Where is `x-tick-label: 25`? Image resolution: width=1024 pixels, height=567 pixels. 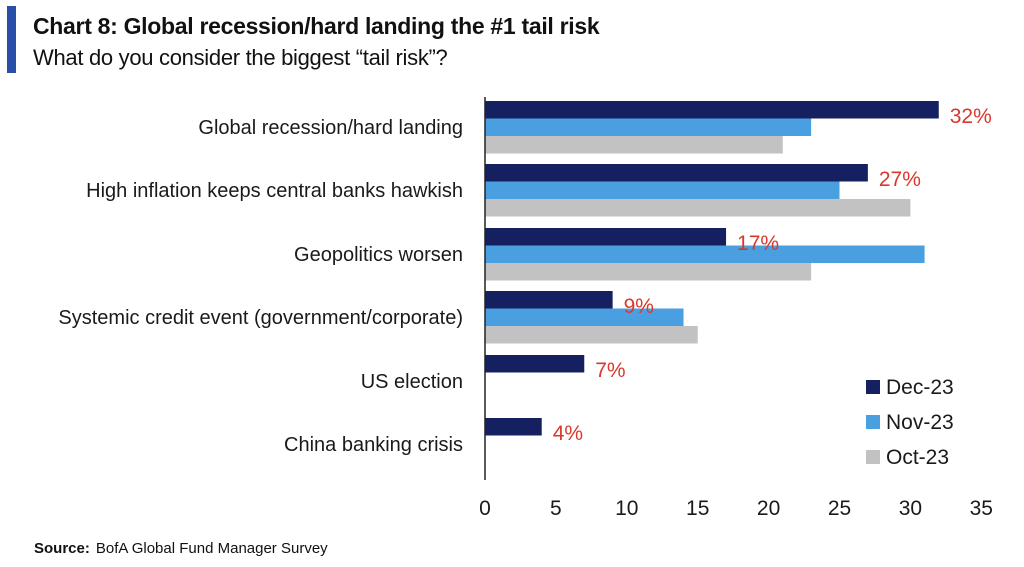 x-tick-label: 25 is located at coordinates (839, 508).